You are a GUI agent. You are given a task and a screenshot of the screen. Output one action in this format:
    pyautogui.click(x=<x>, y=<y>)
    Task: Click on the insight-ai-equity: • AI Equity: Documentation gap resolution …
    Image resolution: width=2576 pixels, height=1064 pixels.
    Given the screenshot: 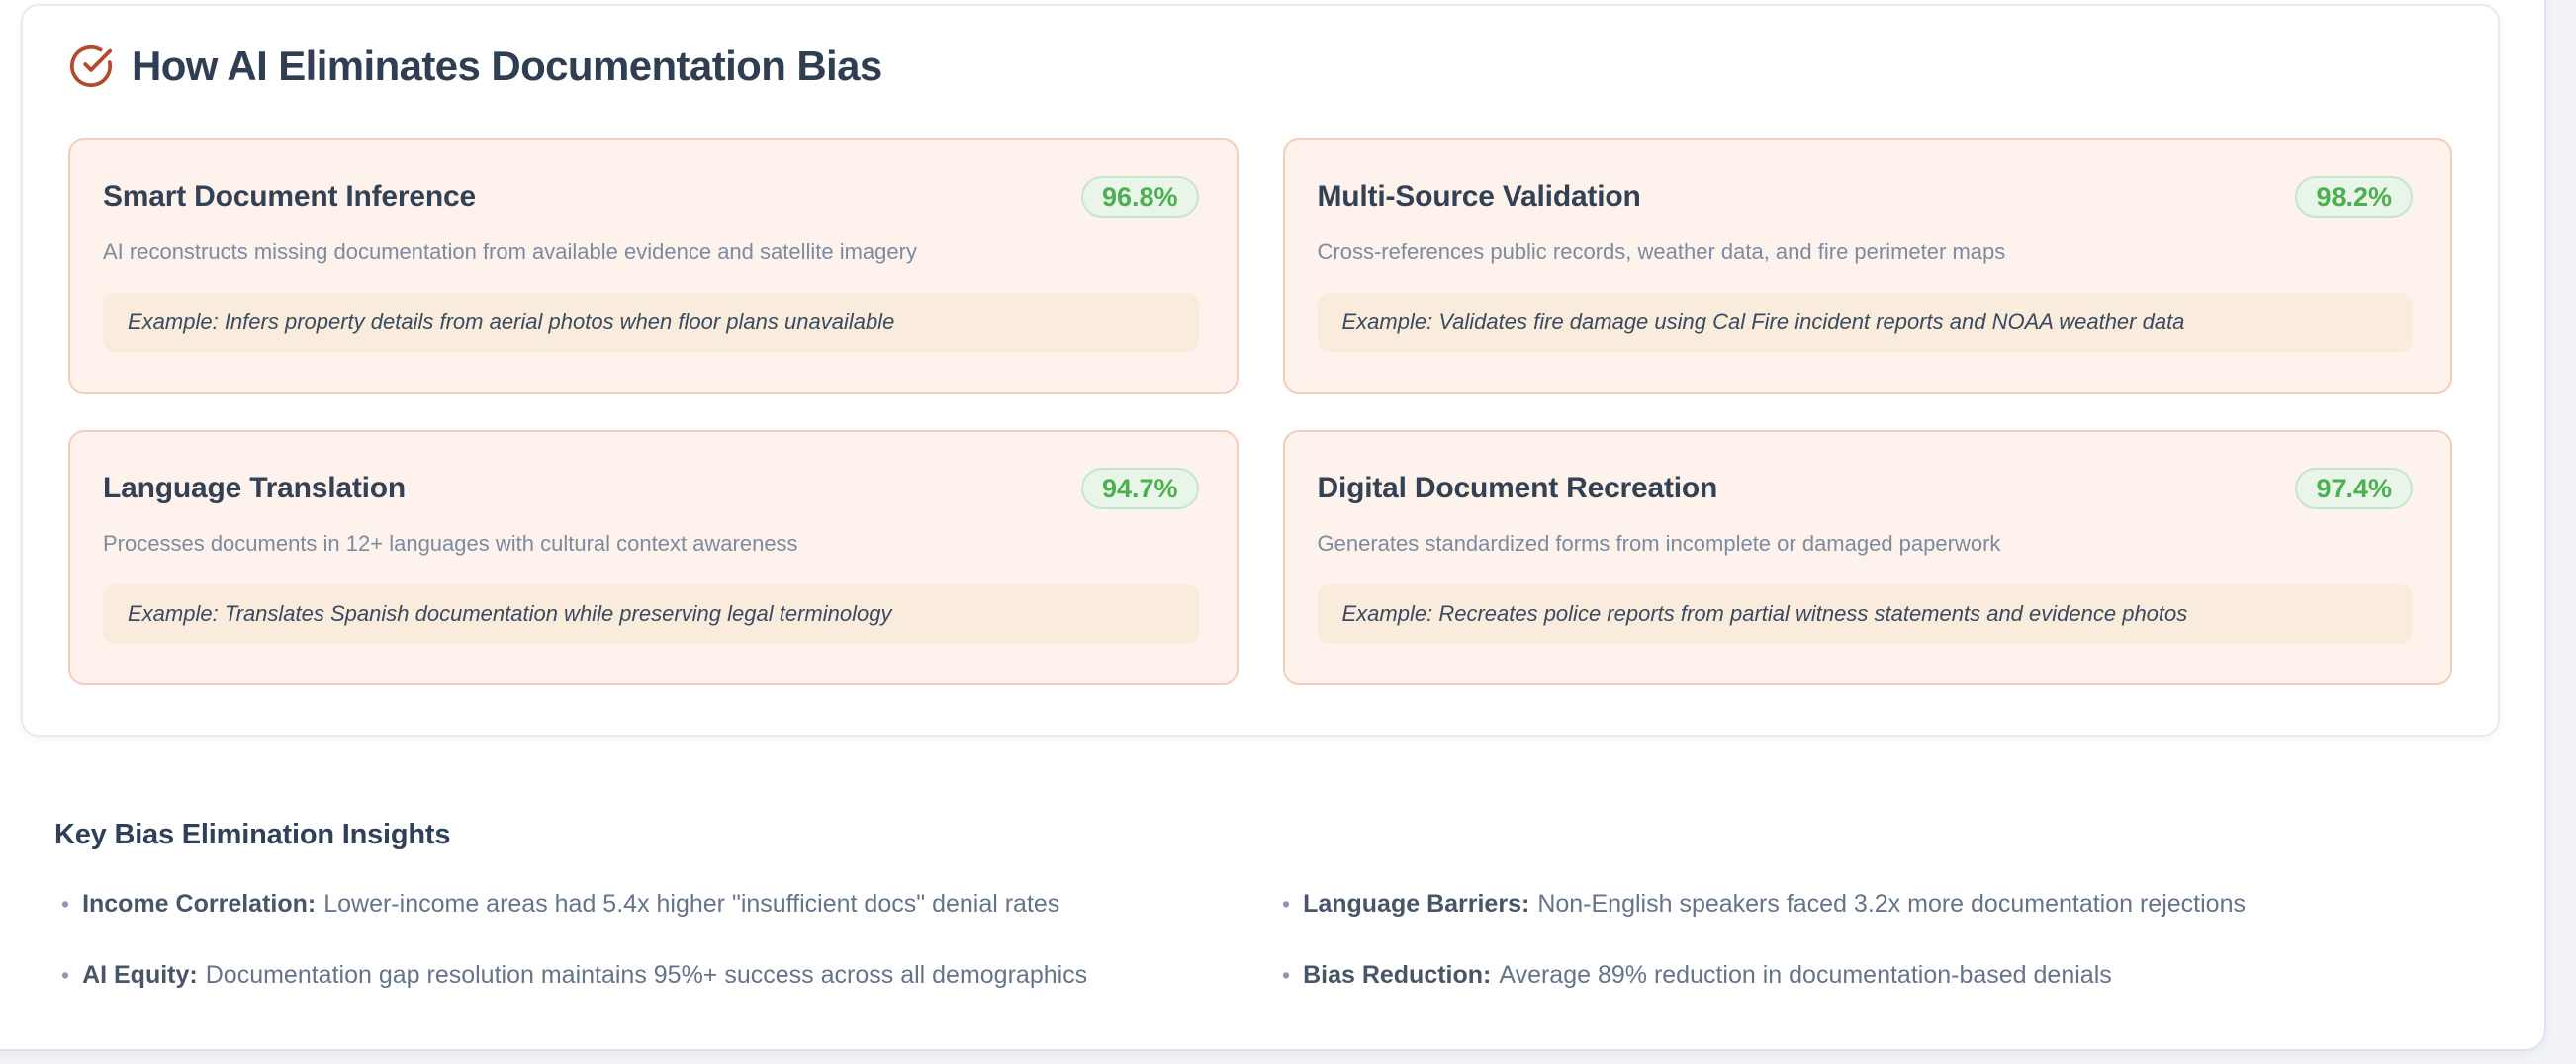 What is the action you would take?
    pyautogui.click(x=671, y=975)
    